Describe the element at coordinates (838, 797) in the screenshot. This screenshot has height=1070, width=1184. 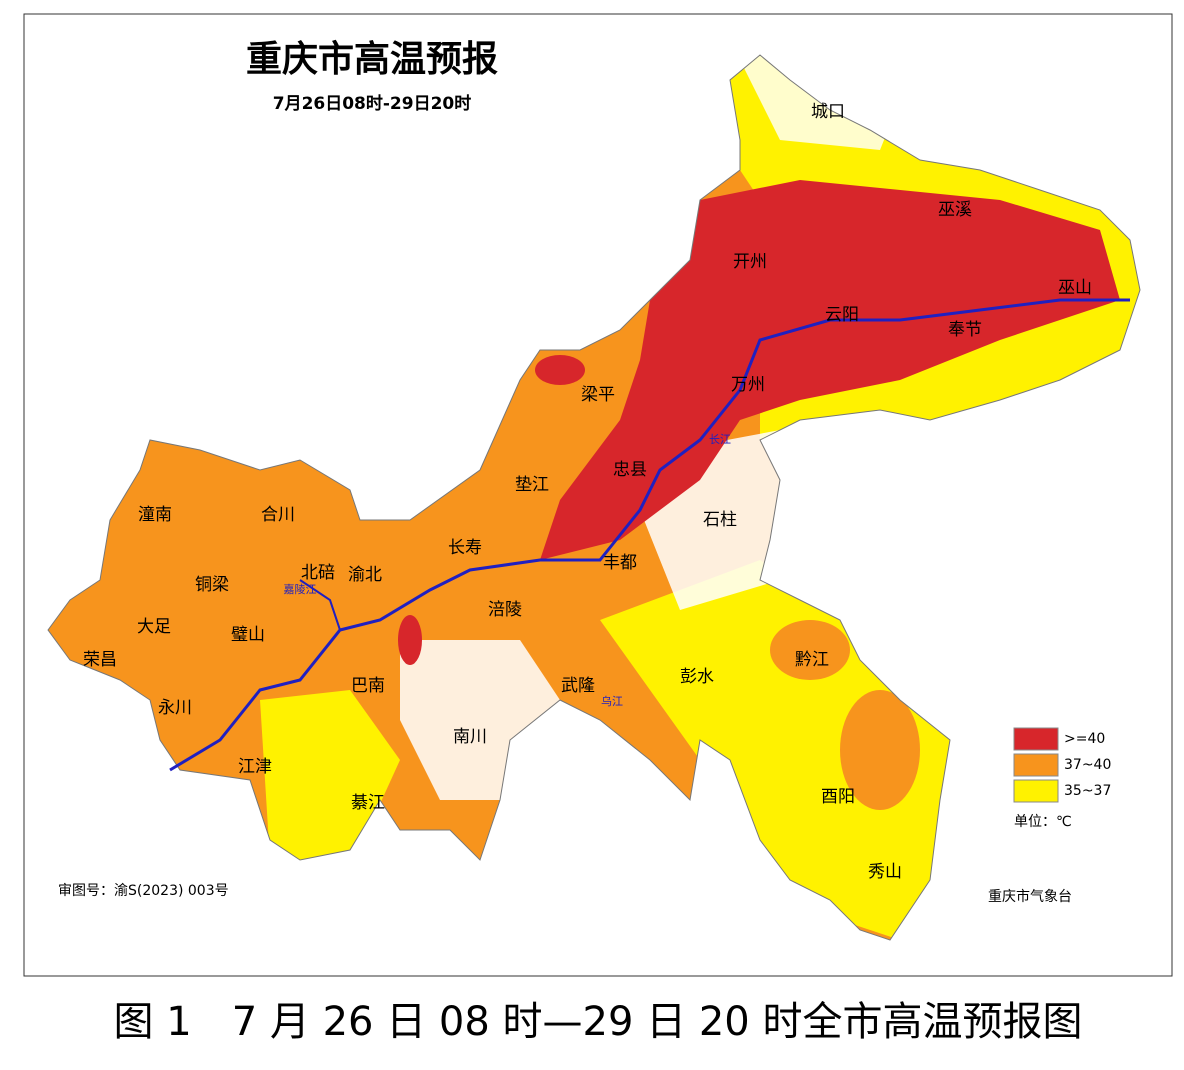
I see `district-label: 酉阳` at that location.